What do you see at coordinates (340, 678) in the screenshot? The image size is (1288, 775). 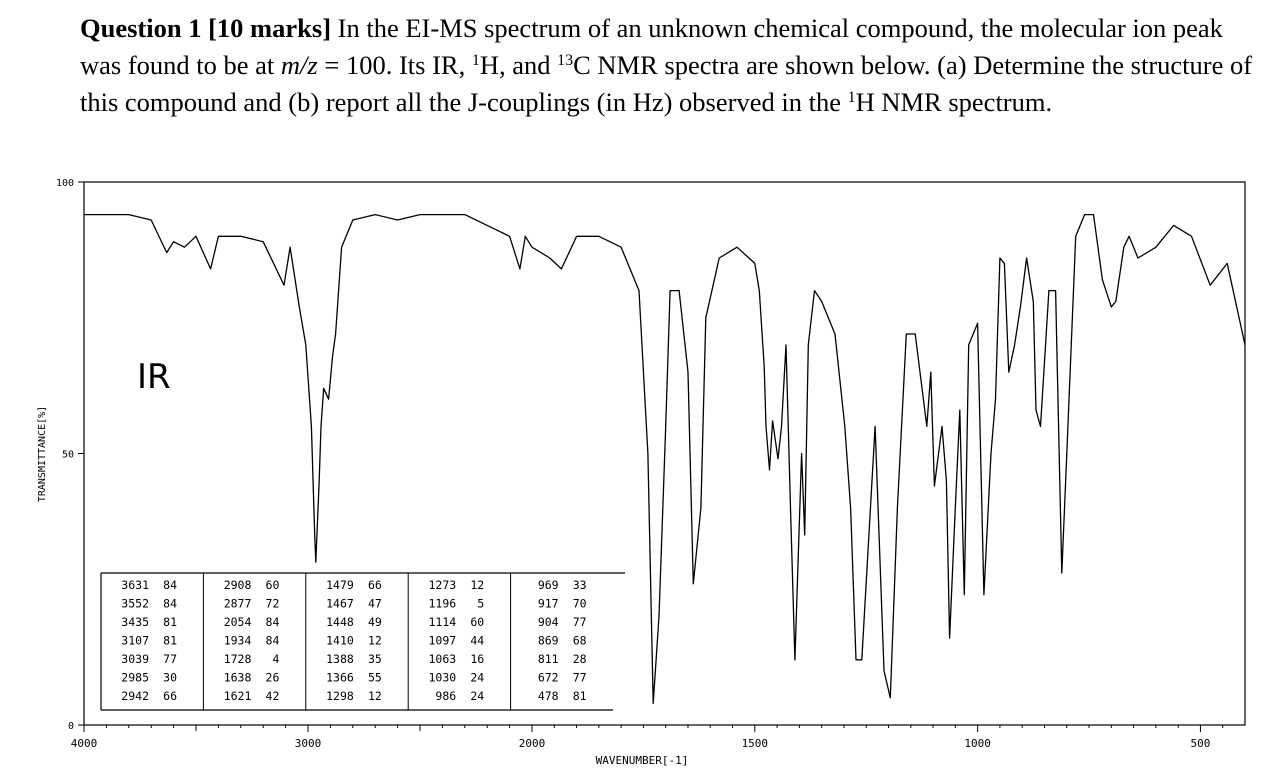 I see `peak-wavenumber: 1366` at bounding box center [340, 678].